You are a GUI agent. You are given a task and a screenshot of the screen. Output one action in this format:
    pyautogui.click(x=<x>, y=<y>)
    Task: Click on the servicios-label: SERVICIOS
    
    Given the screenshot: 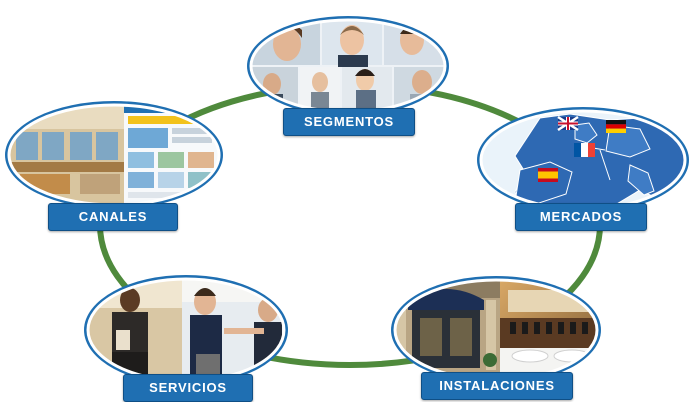 What is the action you would take?
    pyautogui.click(x=188, y=388)
    